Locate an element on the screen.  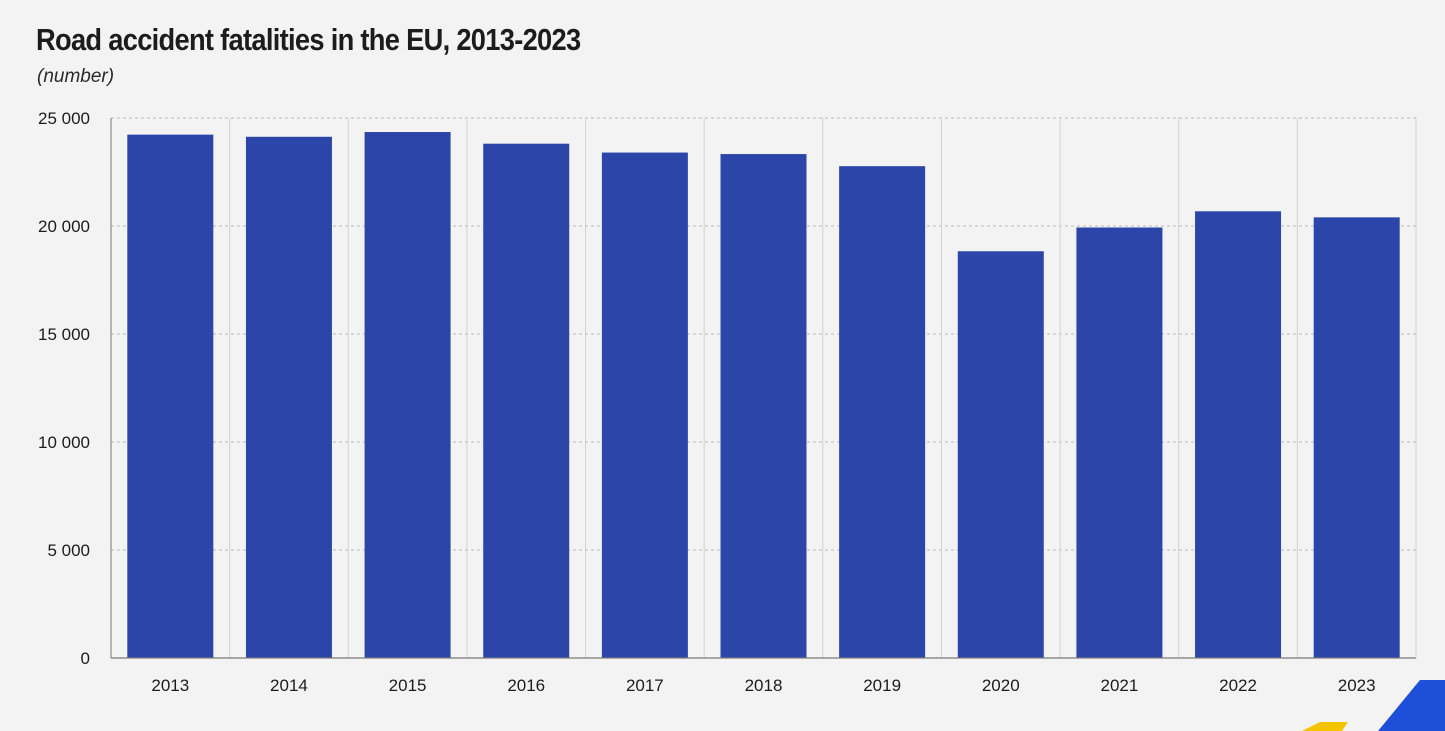
y-tick-label: 20 000 is located at coordinates (64, 226).